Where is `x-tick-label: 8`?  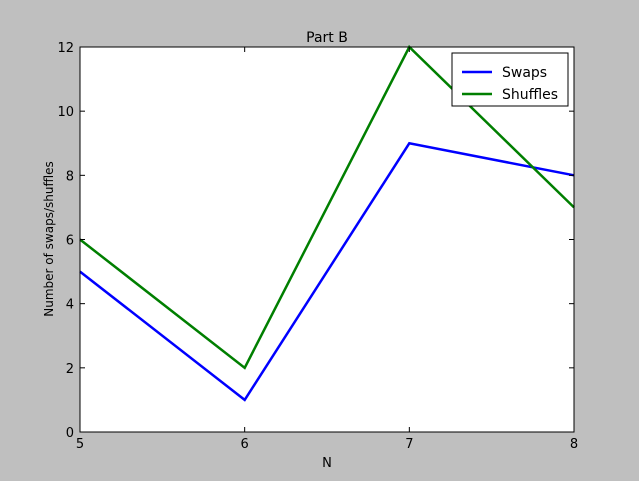
x-tick-label: 8 is located at coordinates (574, 444).